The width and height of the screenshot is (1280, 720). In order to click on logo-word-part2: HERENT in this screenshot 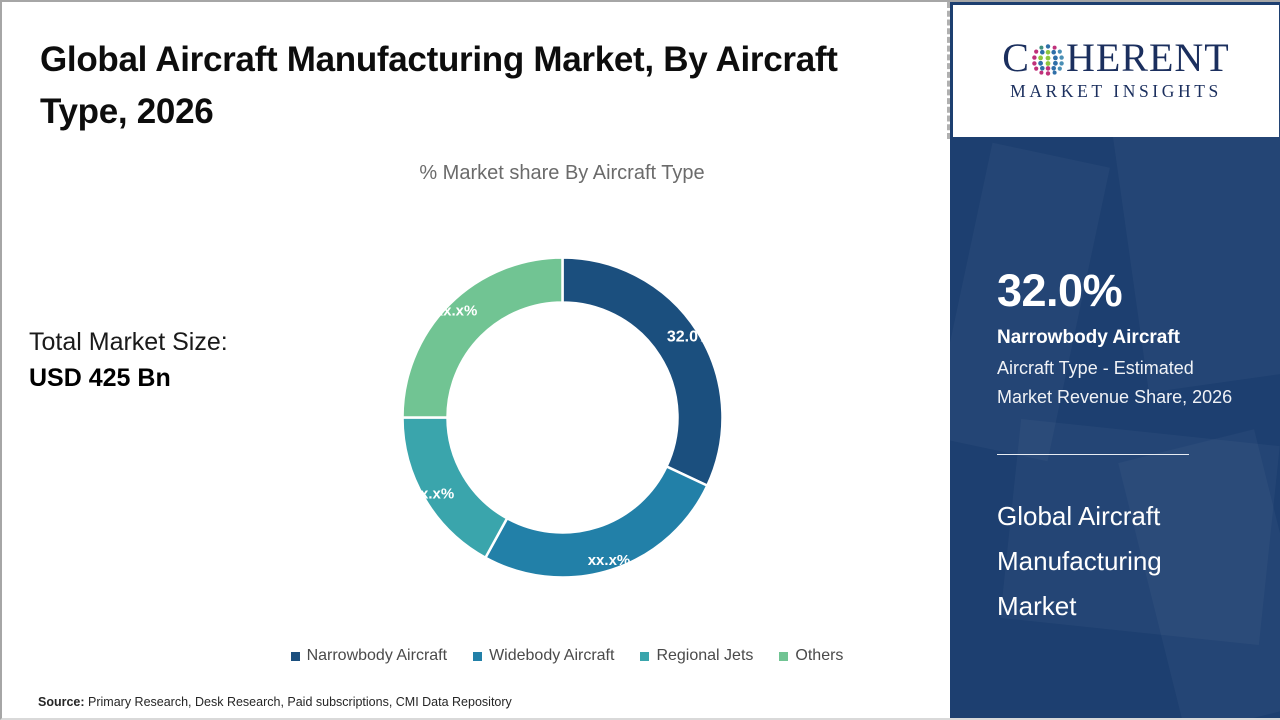, I will do `click(1147, 57)`.